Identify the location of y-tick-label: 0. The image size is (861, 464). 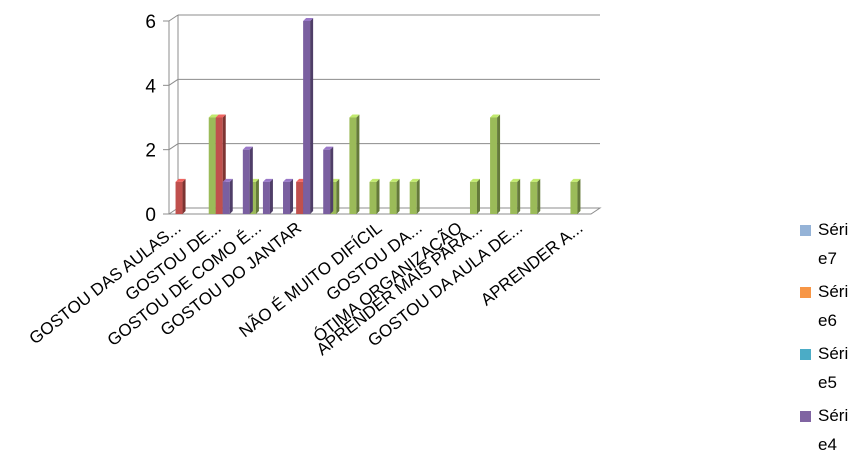
(150, 215).